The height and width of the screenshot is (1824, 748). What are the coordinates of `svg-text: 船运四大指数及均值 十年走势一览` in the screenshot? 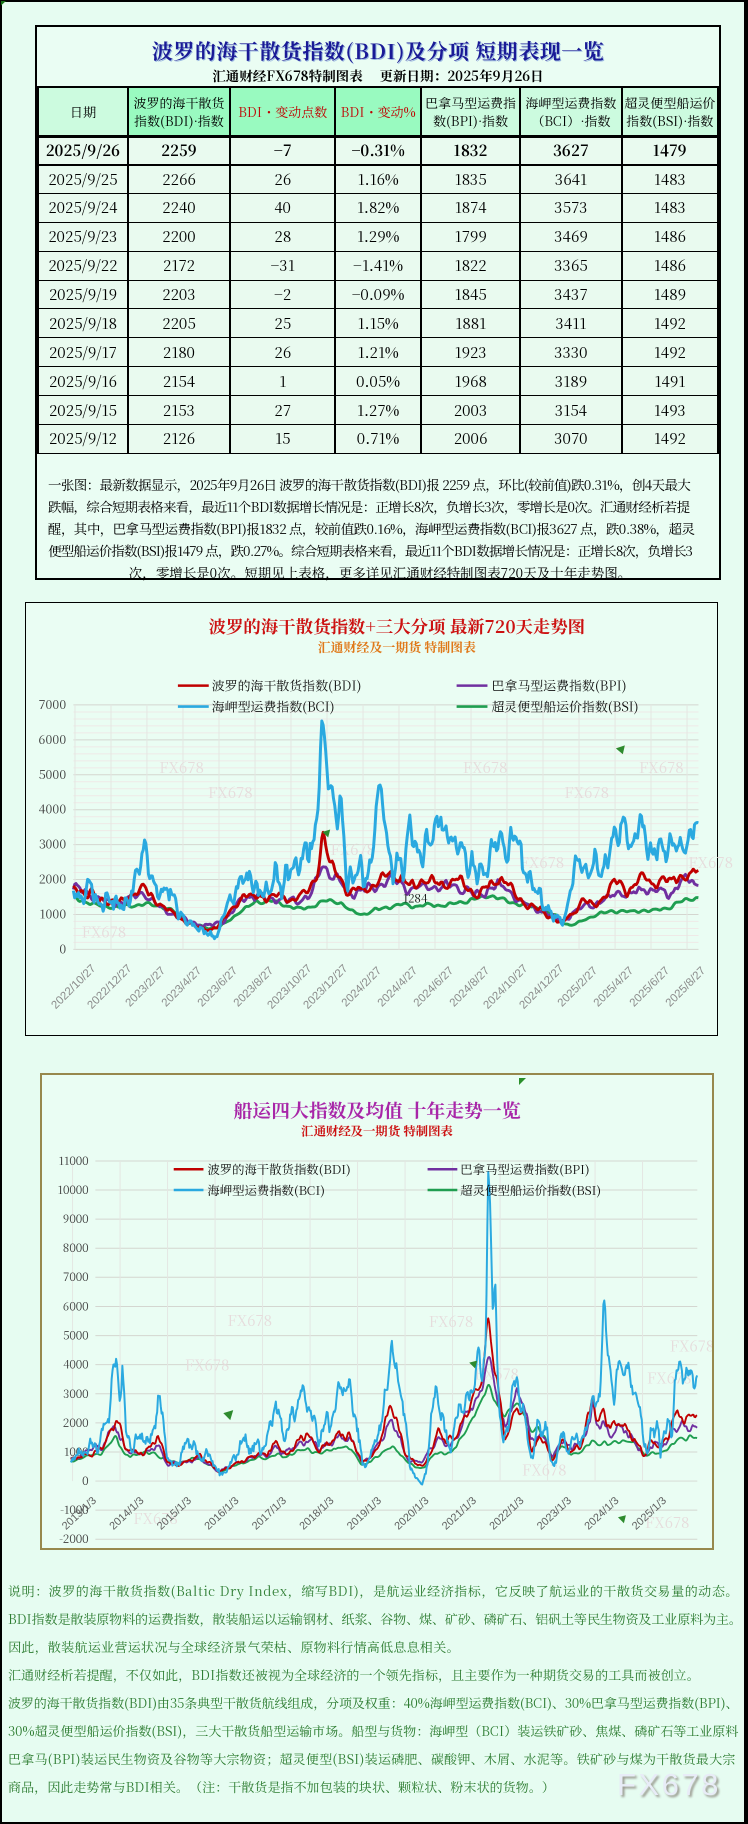 It's located at (376, 1110).